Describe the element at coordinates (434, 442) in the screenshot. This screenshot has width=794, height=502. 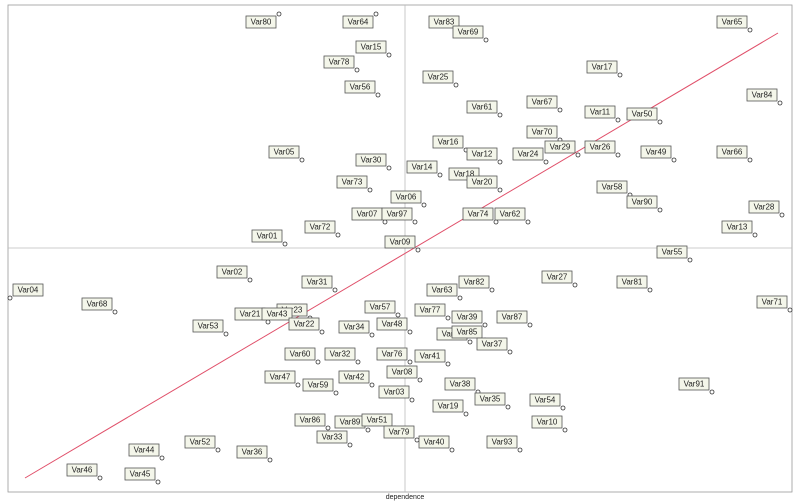
I see `point-label: Var40` at that location.